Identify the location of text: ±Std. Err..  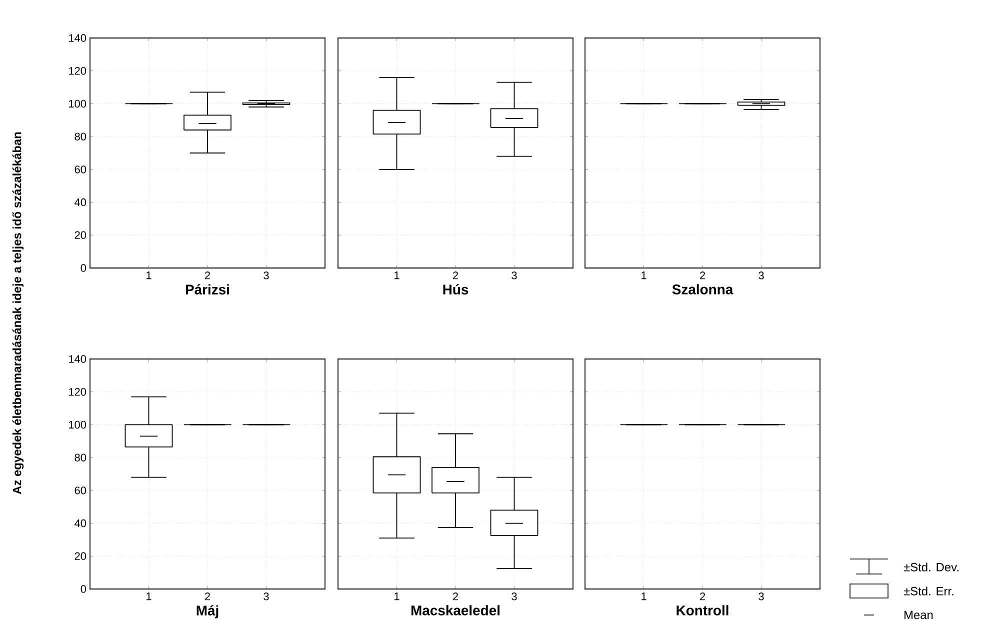
(929, 591).